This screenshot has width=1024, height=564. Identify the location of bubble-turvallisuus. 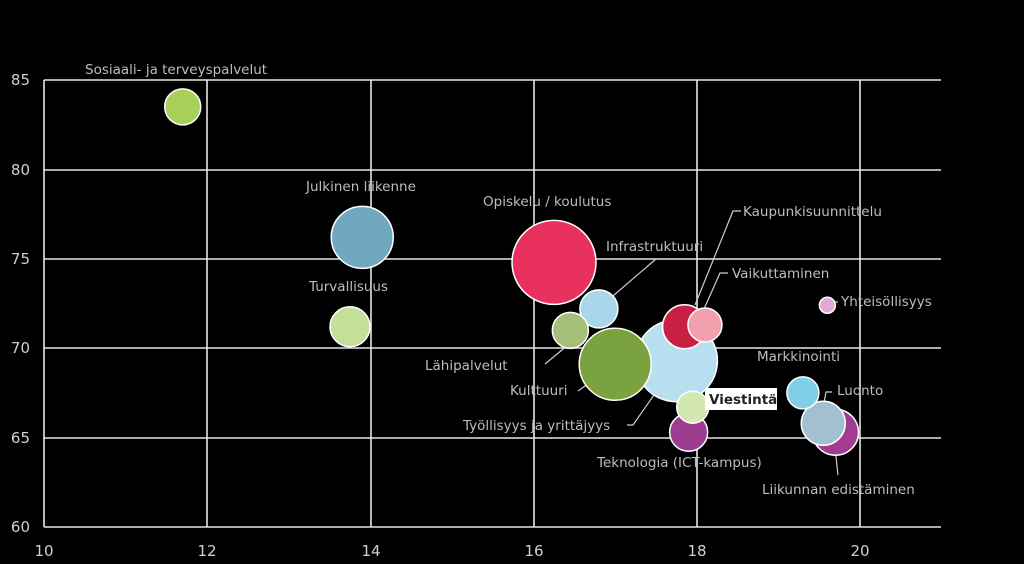
(350, 326).